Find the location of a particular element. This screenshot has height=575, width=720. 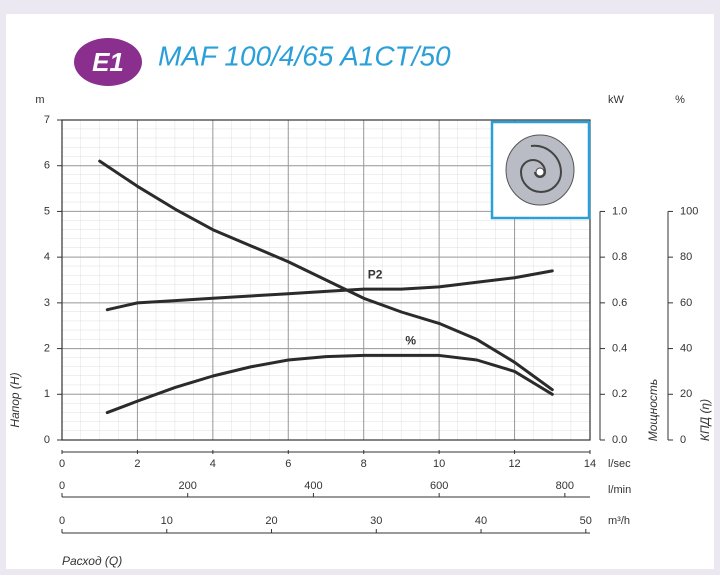

chart-title: MAF 100/4/65 A1CT/50 is located at coordinates (304, 55).